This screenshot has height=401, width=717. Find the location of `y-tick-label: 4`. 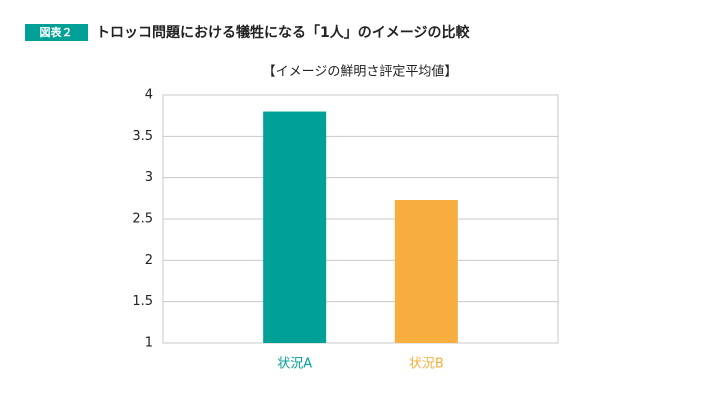

y-tick-label: 4 is located at coordinates (149, 95).